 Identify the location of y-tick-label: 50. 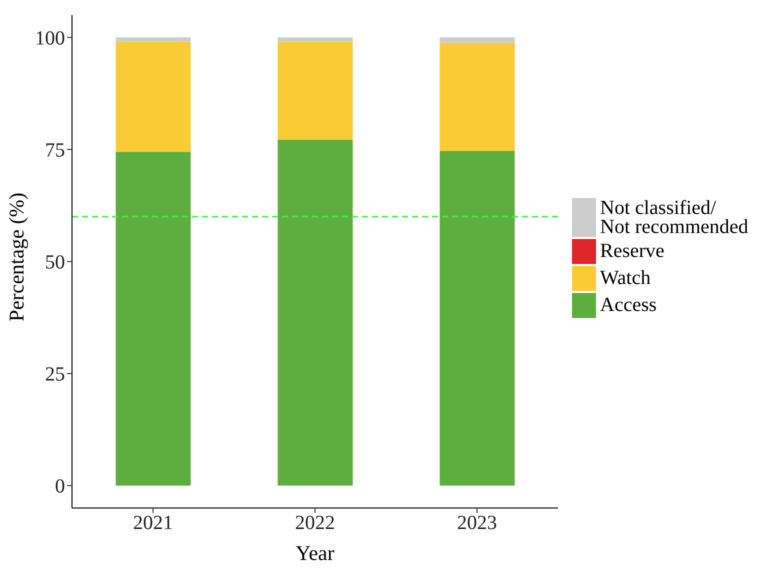
(55, 263).